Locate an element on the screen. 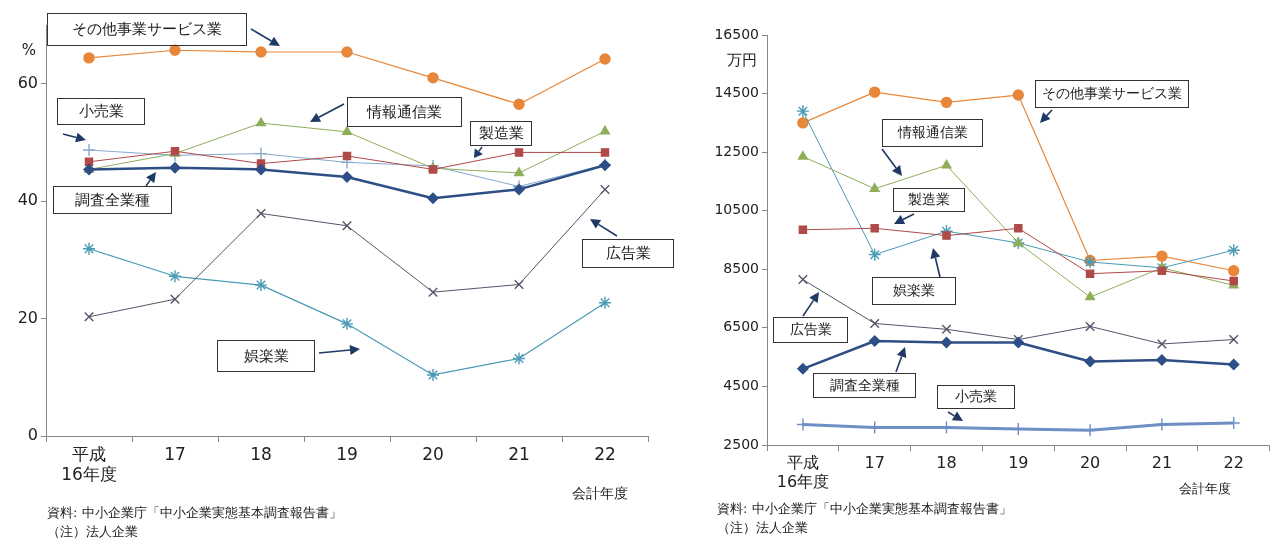 The height and width of the screenshot is (545, 1277). y-axis-title: % is located at coordinates (28, 49).